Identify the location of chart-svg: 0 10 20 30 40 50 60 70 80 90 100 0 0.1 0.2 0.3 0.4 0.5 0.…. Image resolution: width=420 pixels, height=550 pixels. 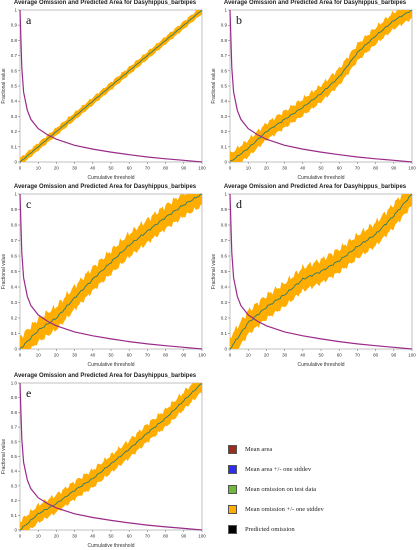
(103, 465).